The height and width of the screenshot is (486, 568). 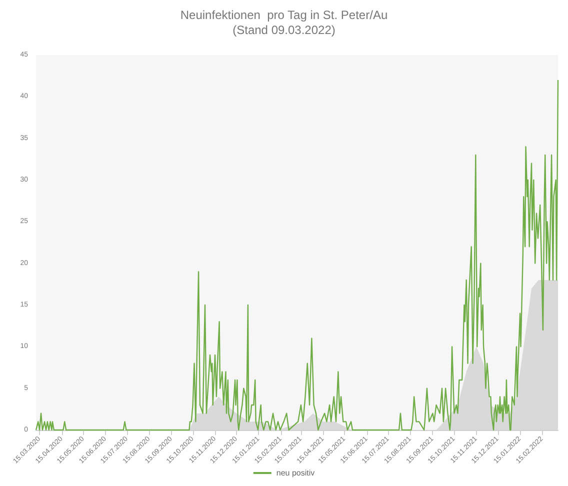 What do you see at coordinates (295, 473) in the screenshot?
I see `legend-label: neu positiv` at bounding box center [295, 473].